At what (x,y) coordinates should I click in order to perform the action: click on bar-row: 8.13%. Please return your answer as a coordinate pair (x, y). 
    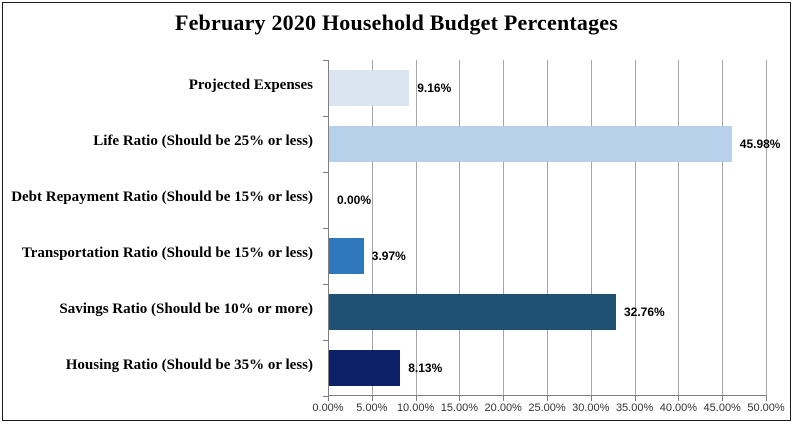
    Looking at the image, I should click on (547, 368).